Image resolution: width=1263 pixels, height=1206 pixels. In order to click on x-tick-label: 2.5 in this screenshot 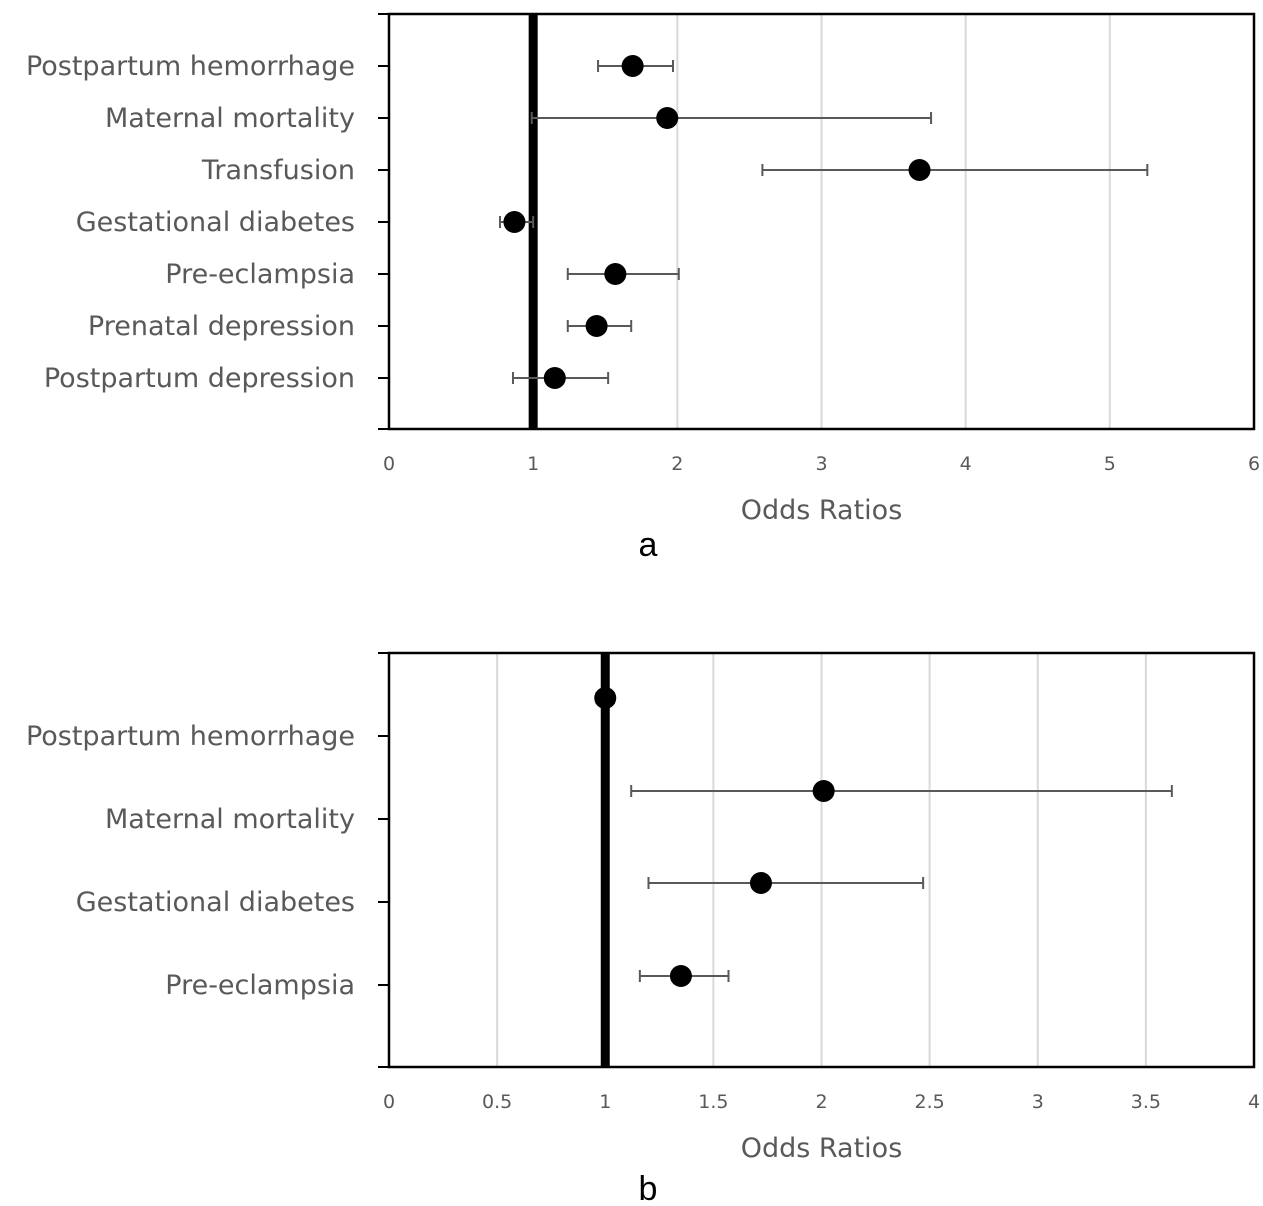, I will do `click(930, 1102)`.